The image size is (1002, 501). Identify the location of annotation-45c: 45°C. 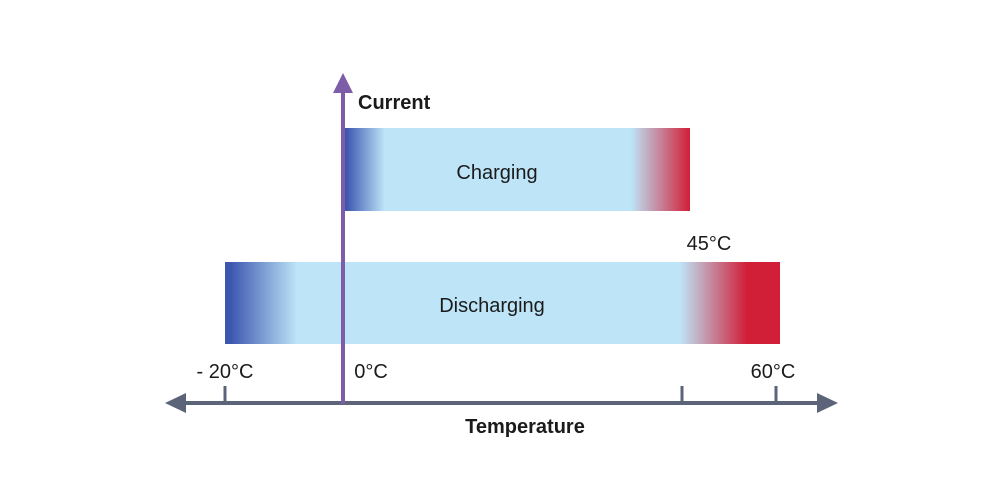
(709, 244).